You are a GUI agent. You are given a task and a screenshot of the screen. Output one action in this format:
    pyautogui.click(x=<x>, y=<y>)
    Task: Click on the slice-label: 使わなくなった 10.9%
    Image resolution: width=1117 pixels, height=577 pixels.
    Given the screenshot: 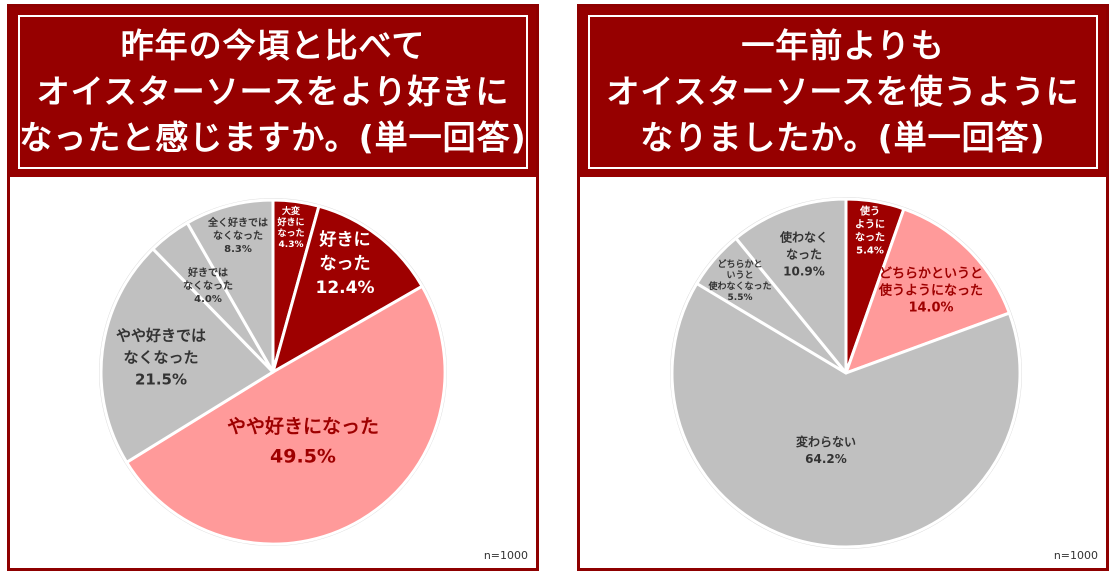 What is the action you would take?
    pyautogui.click(x=803, y=254)
    